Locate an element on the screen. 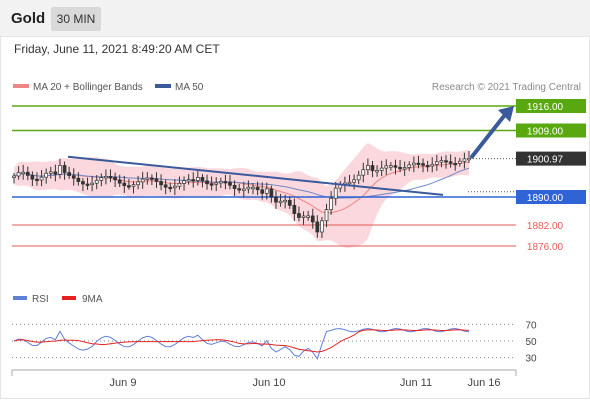 Image resolution: width=590 pixels, height=400 pixels. x-axis-ticks: Jun 9 Jun 10 Jun 11 Jun 16 is located at coordinates (305, 383).